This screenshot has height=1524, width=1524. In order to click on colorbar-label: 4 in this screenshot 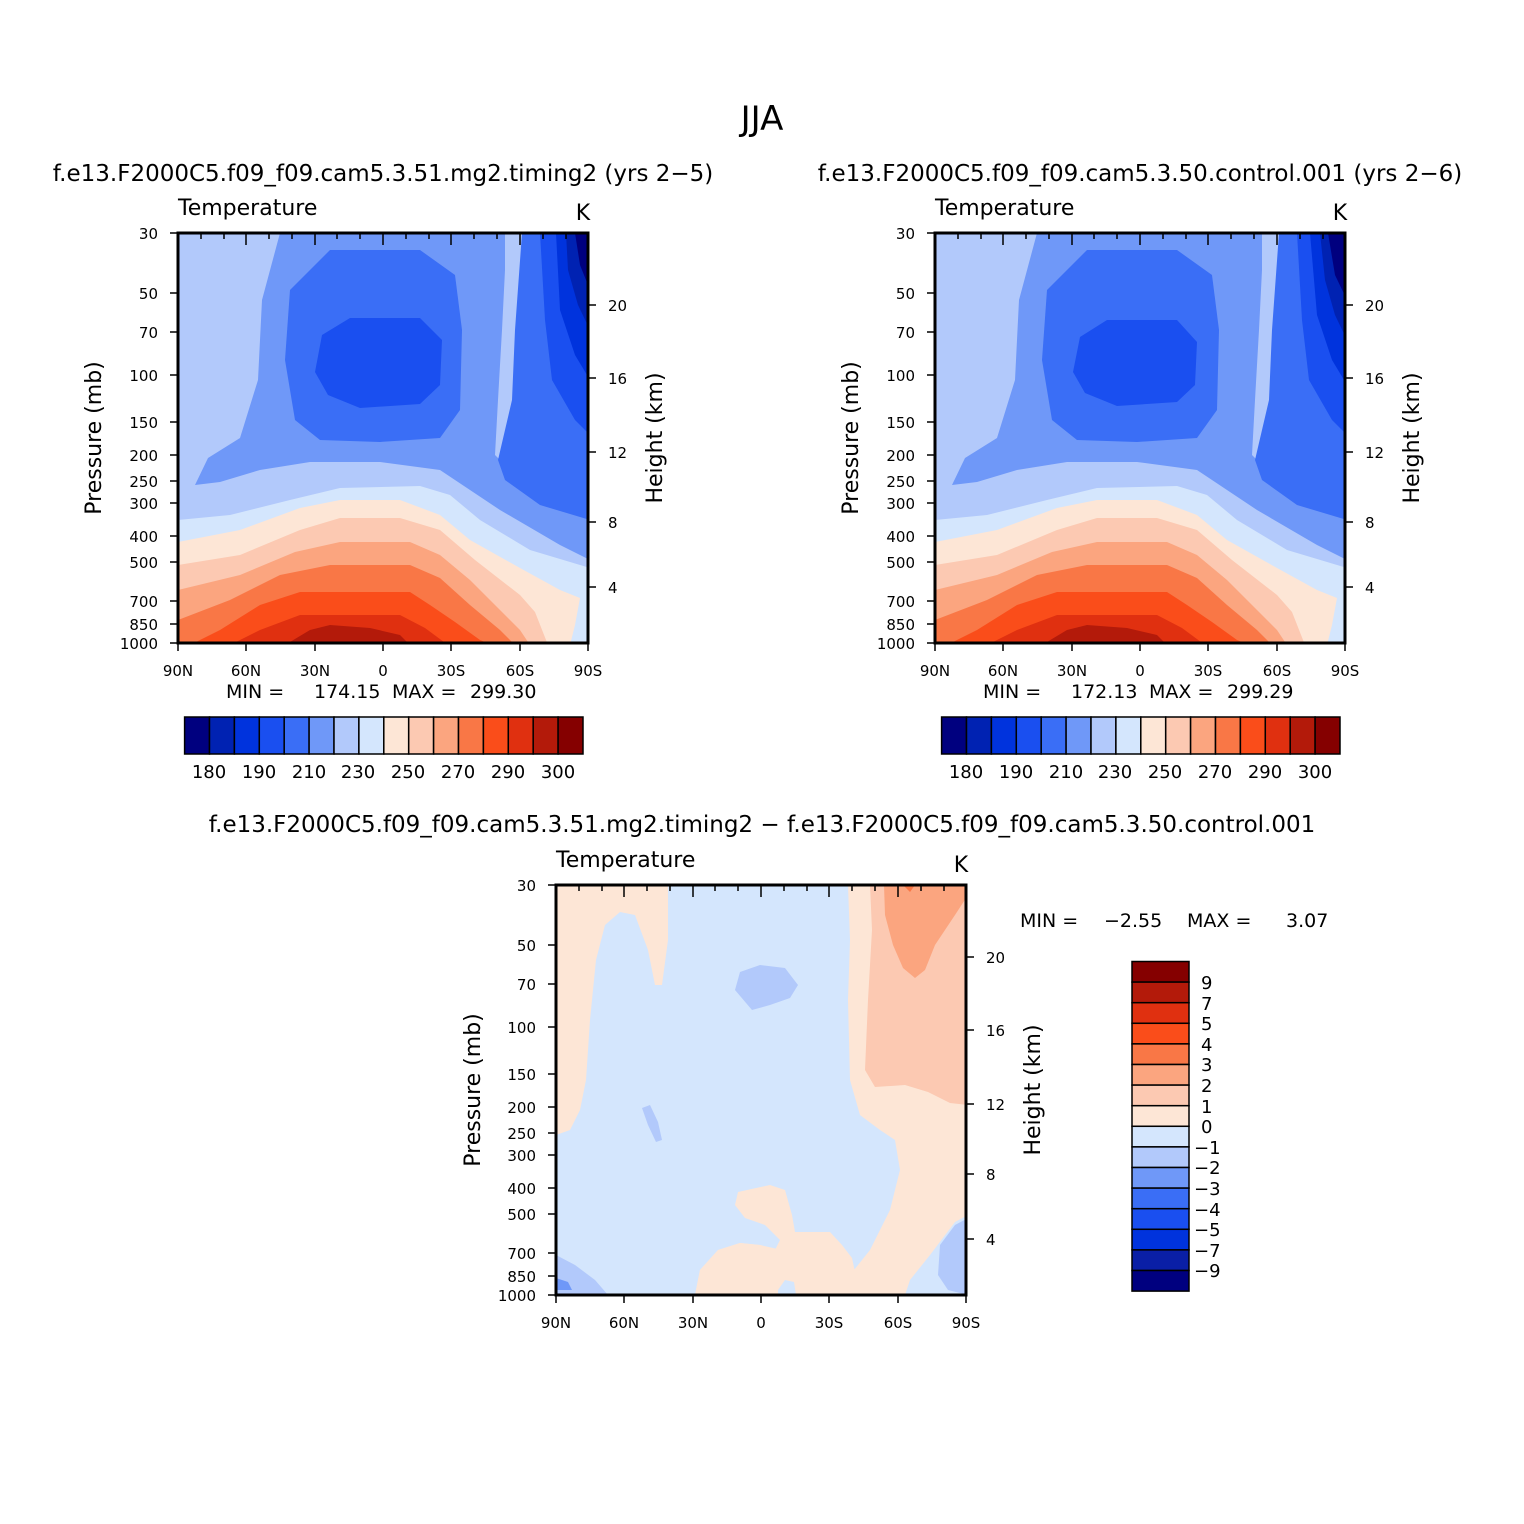, I will do `click(1206, 1045)`.